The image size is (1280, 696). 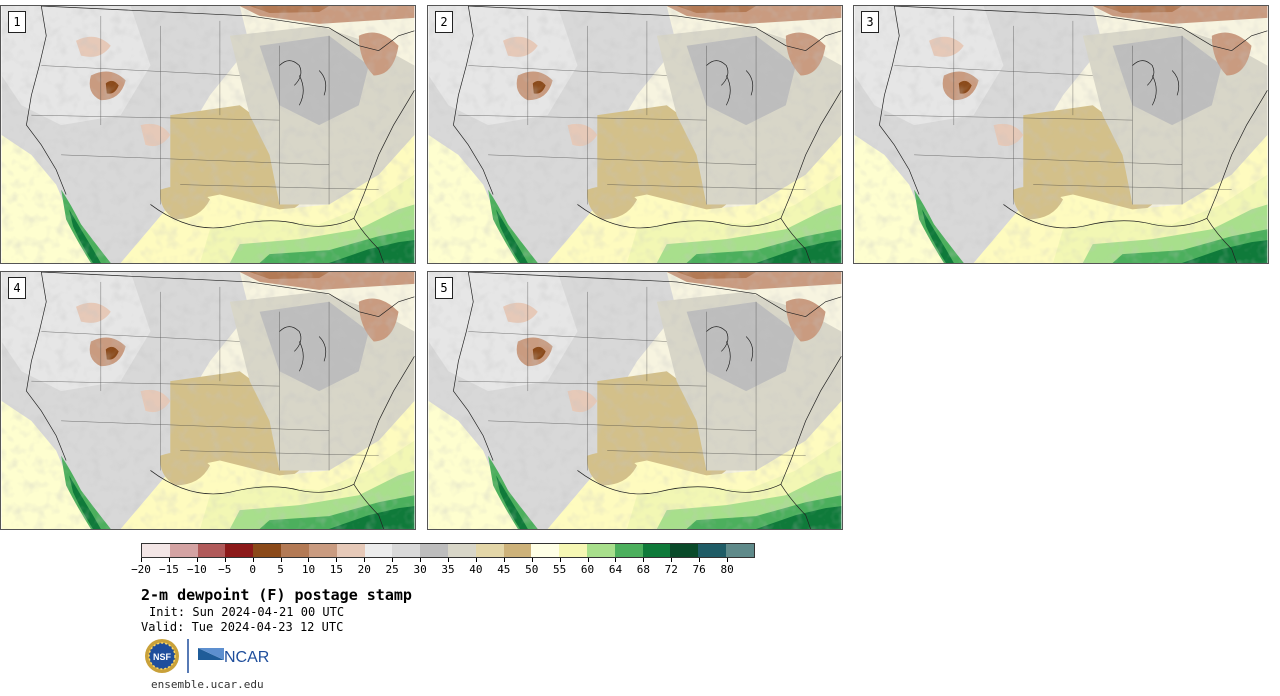 I want to click on ncar-logo-icon: NCAR, so click(x=233, y=657).